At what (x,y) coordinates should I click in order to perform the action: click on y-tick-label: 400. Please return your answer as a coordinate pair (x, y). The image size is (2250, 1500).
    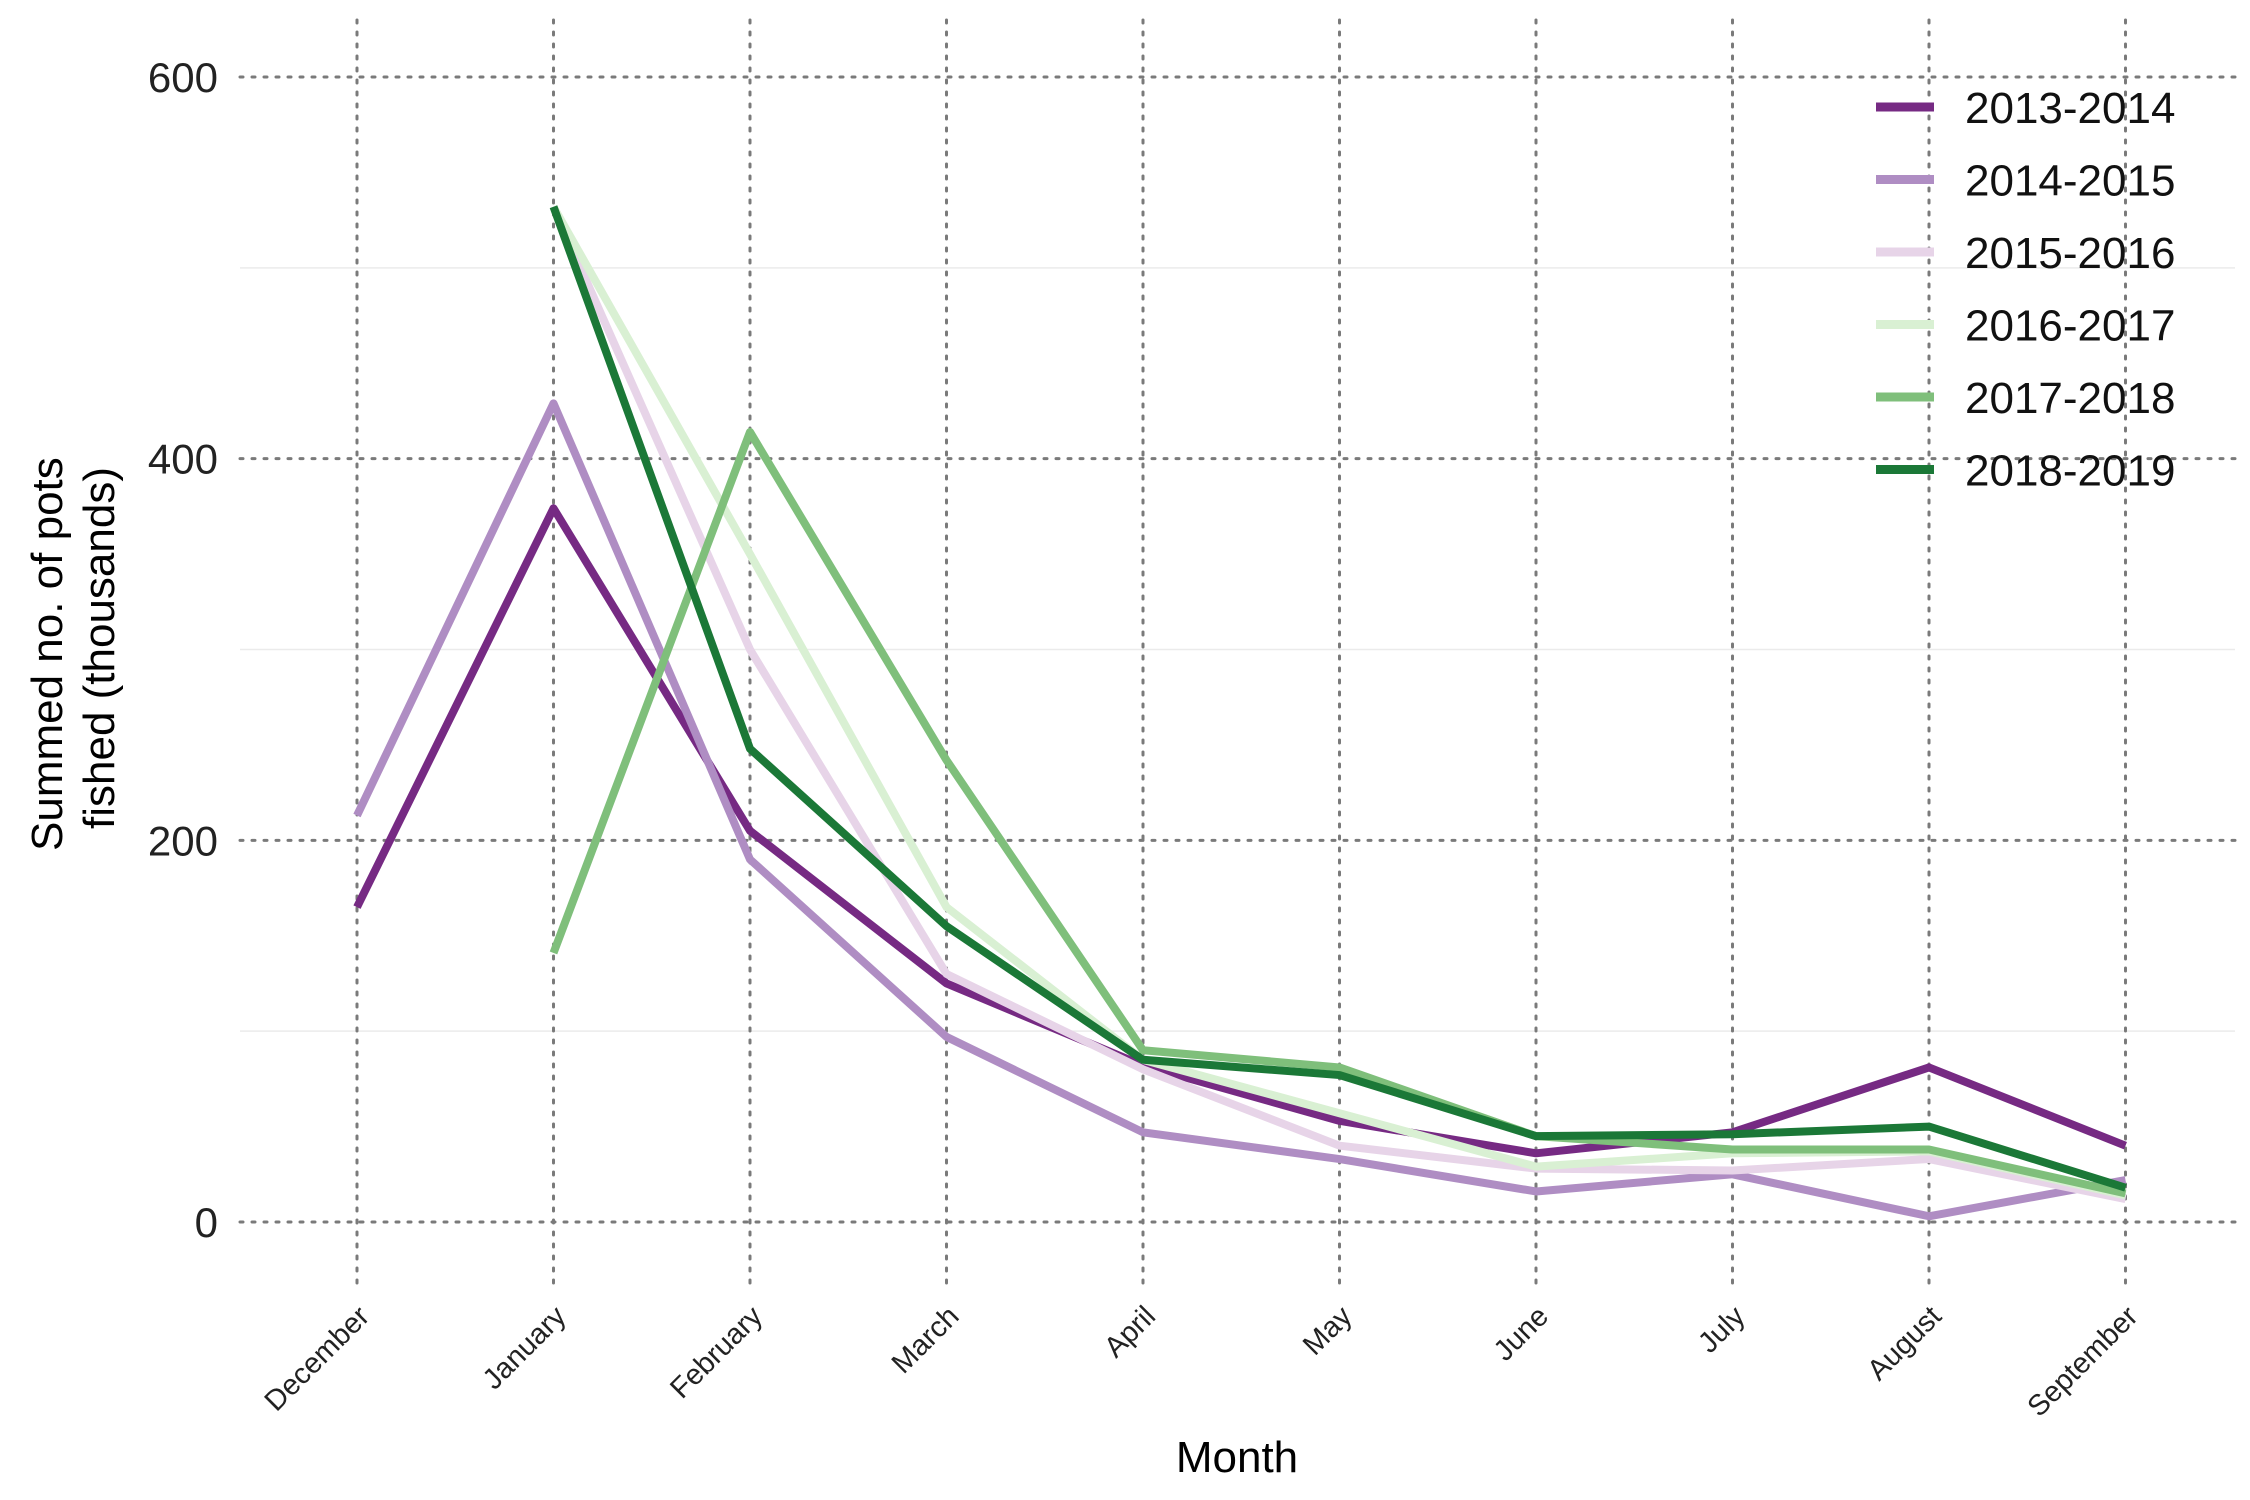
    Looking at the image, I should click on (183, 459).